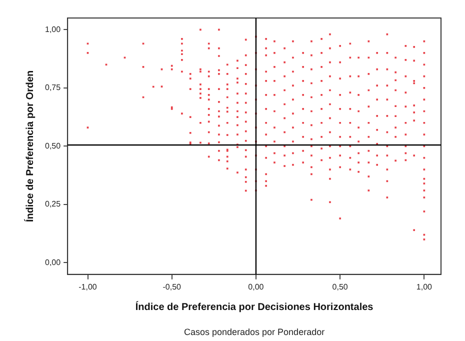 The width and height of the screenshot is (465, 341). What do you see at coordinates (254, 332) in the screenshot?
I see `text: Casos ponderados por Ponderador` at bounding box center [254, 332].